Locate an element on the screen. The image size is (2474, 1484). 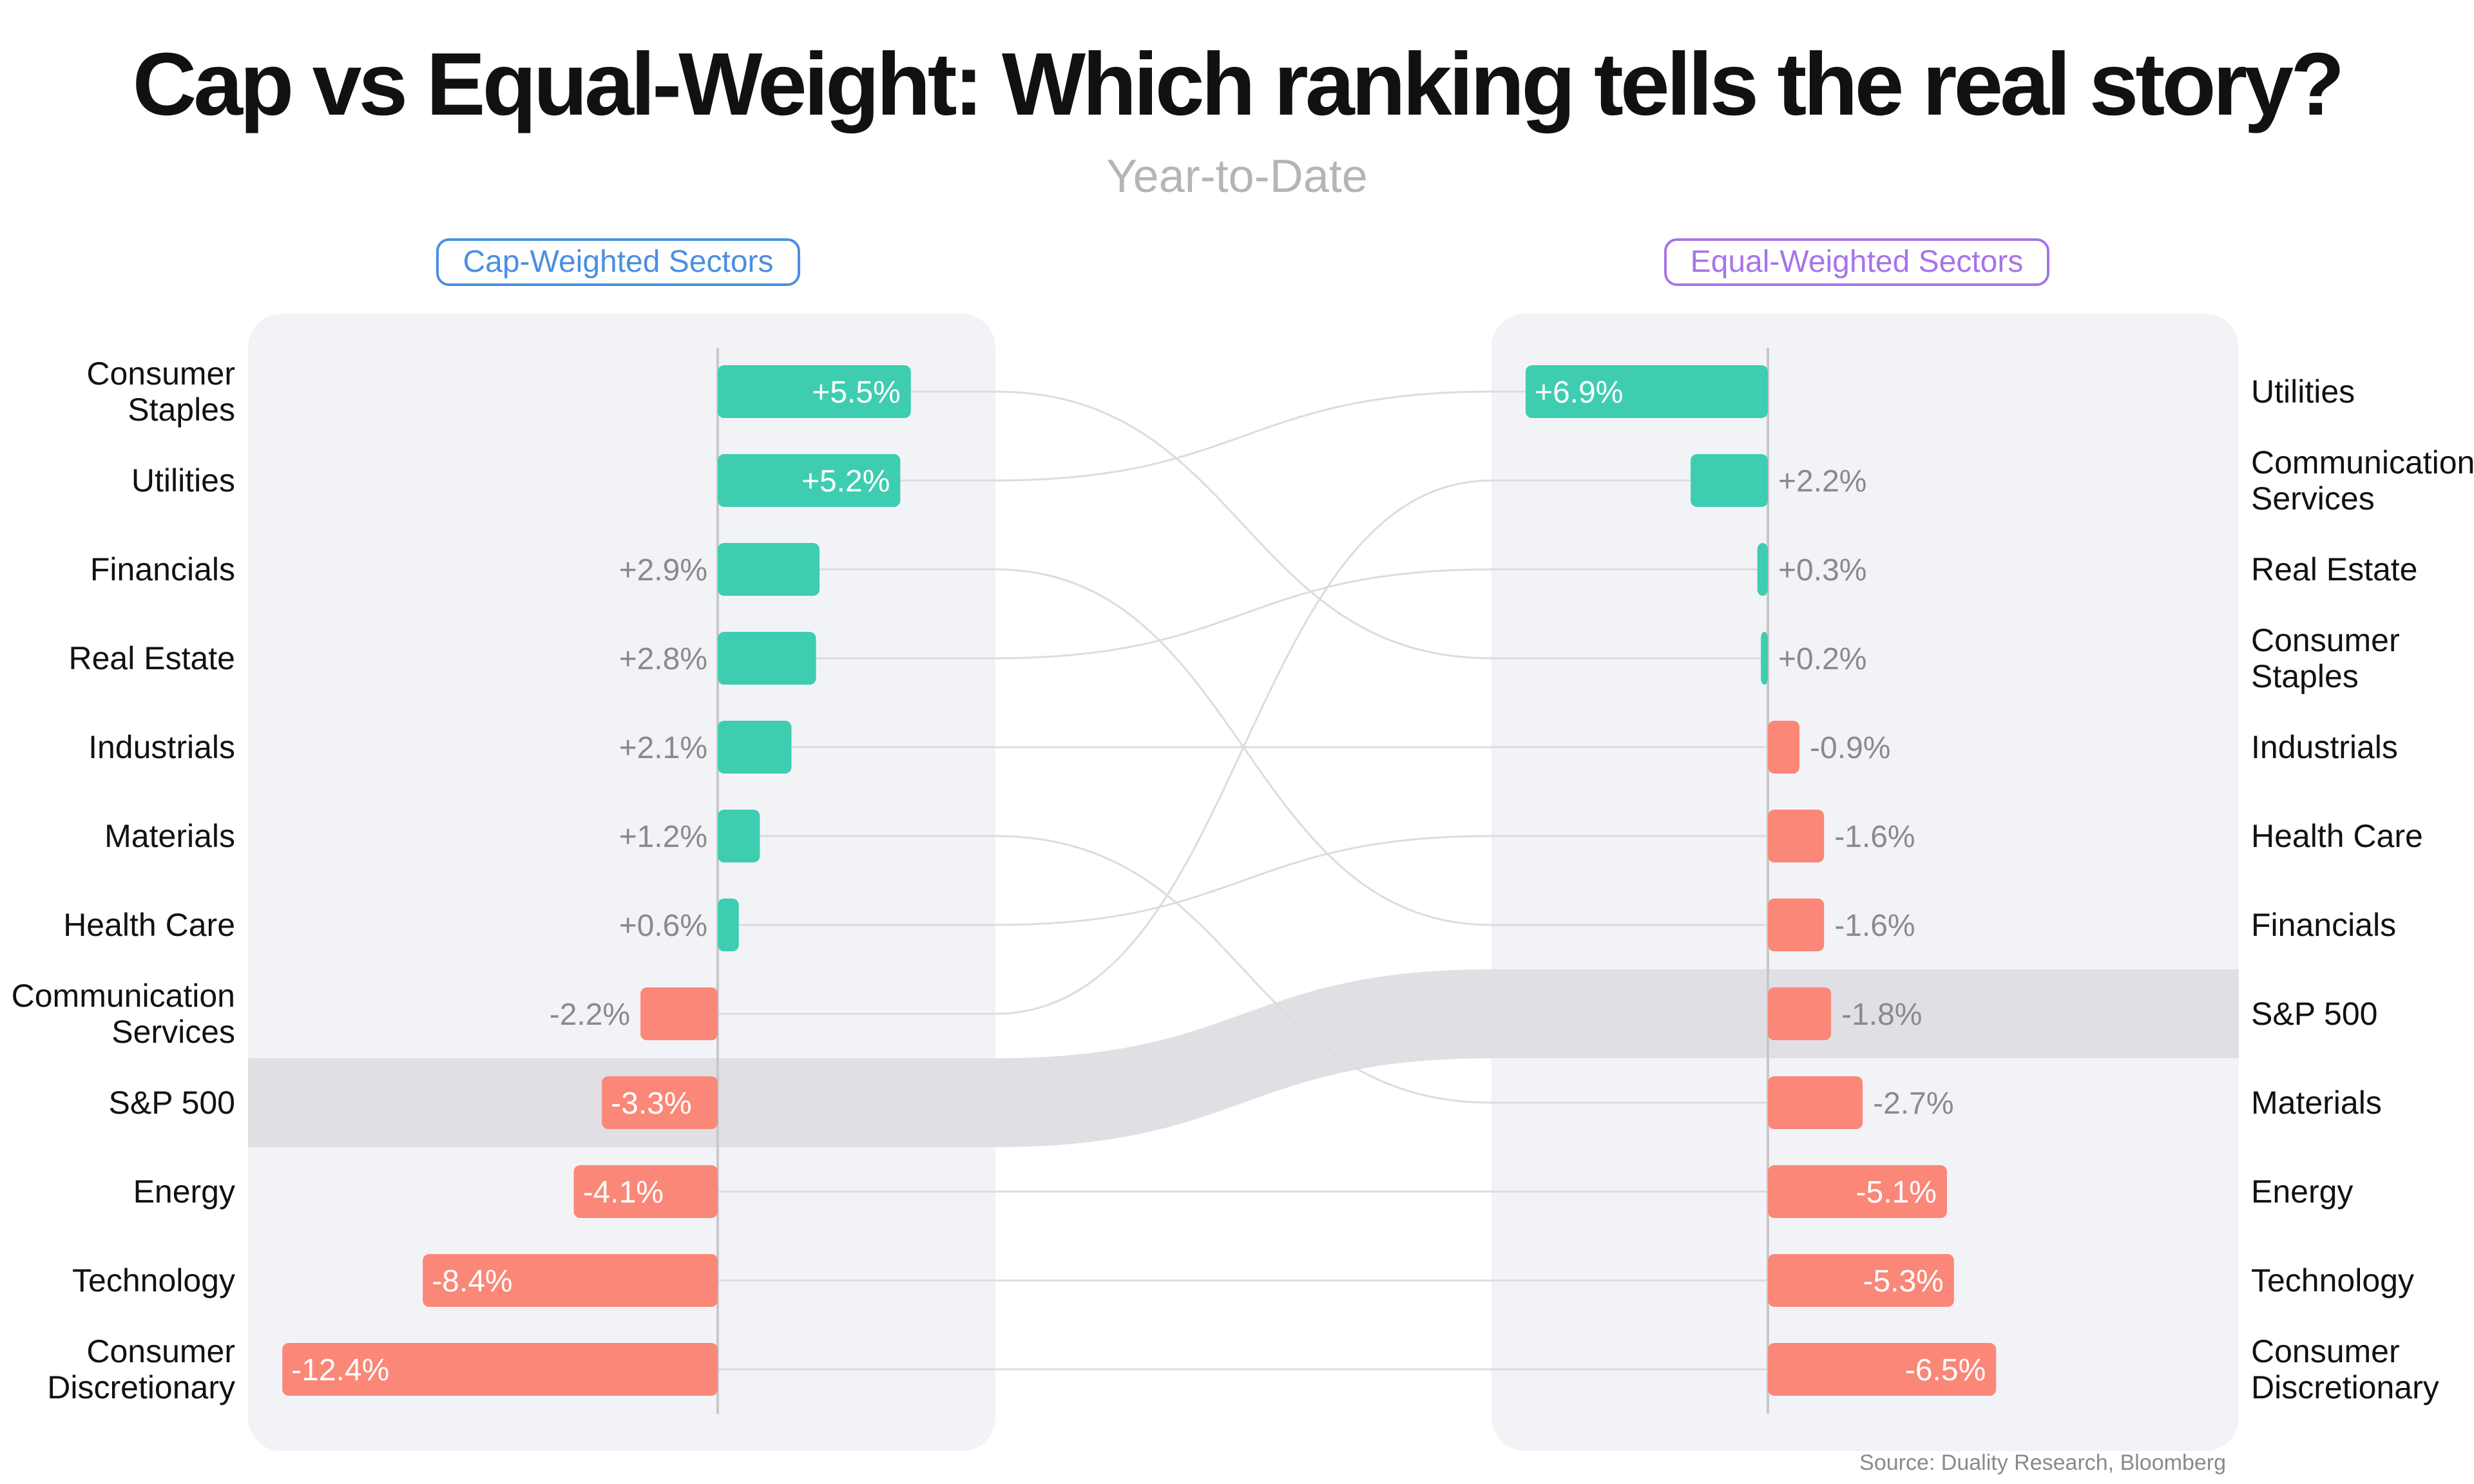
cap-category-industrials: Industrials is located at coordinates (161, 747).